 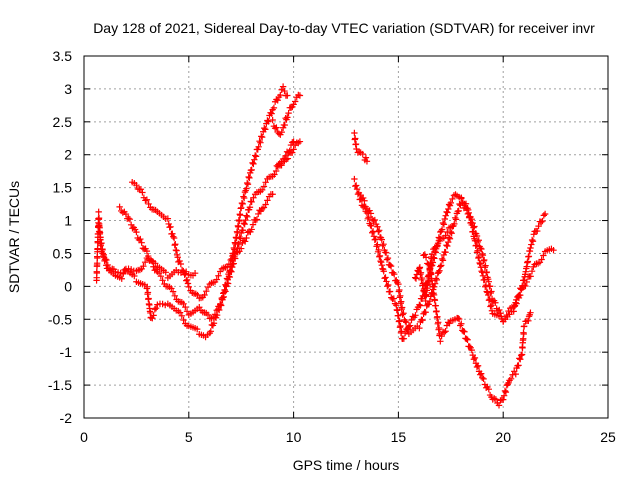 I want to click on x-tick-label: 0, so click(x=84, y=437).